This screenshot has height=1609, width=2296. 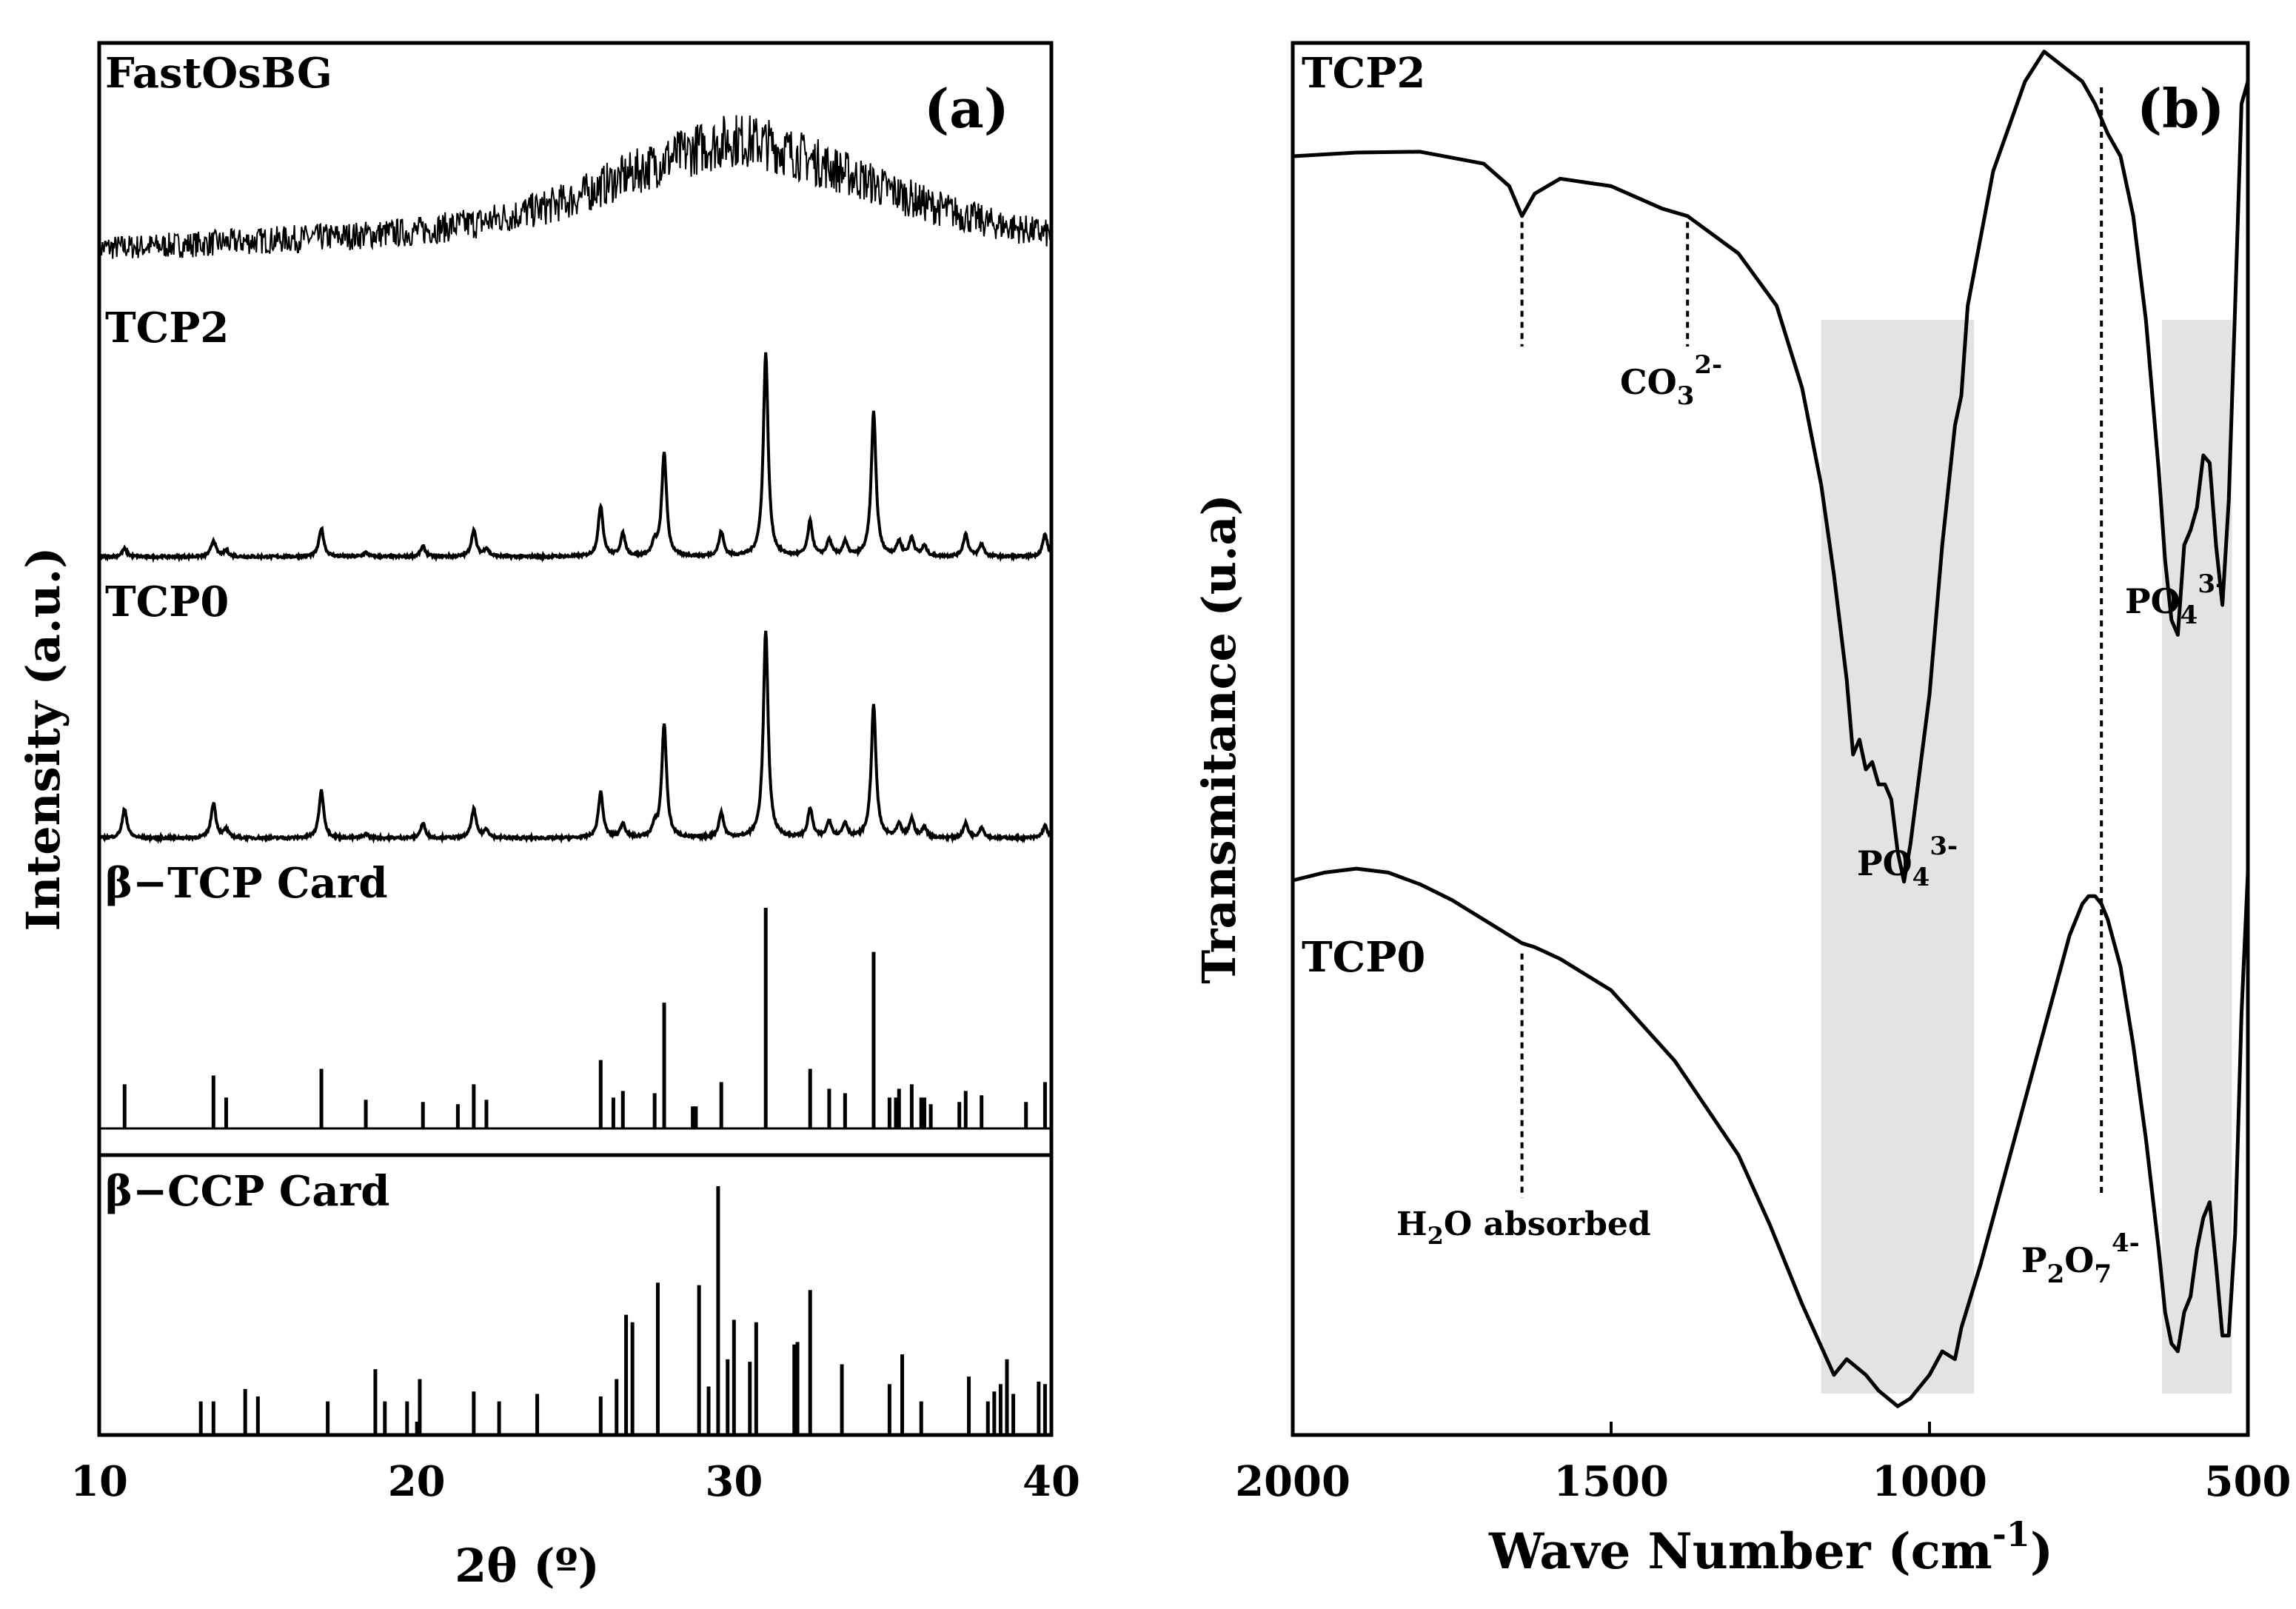 What do you see at coordinates (966, 108) in the screenshot?
I see `panel-a-tag: (a)` at bounding box center [966, 108].